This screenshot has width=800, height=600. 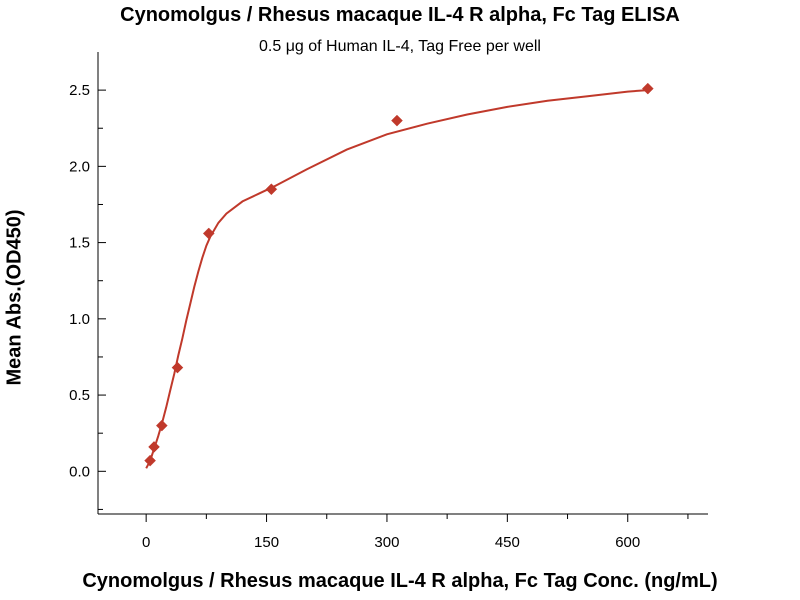 I want to click on x-tick-label: 0, so click(x=146, y=542).